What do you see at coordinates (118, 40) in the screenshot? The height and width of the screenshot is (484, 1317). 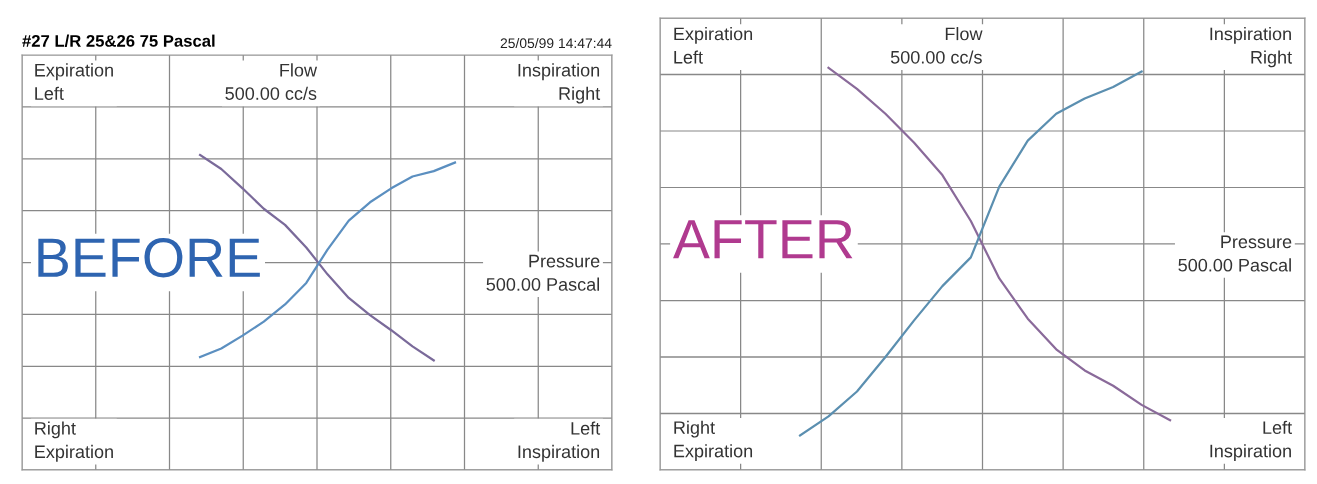 I see `chart-title: #27 L/R 25&26 75 Pascal` at bounding box center [118, 40].